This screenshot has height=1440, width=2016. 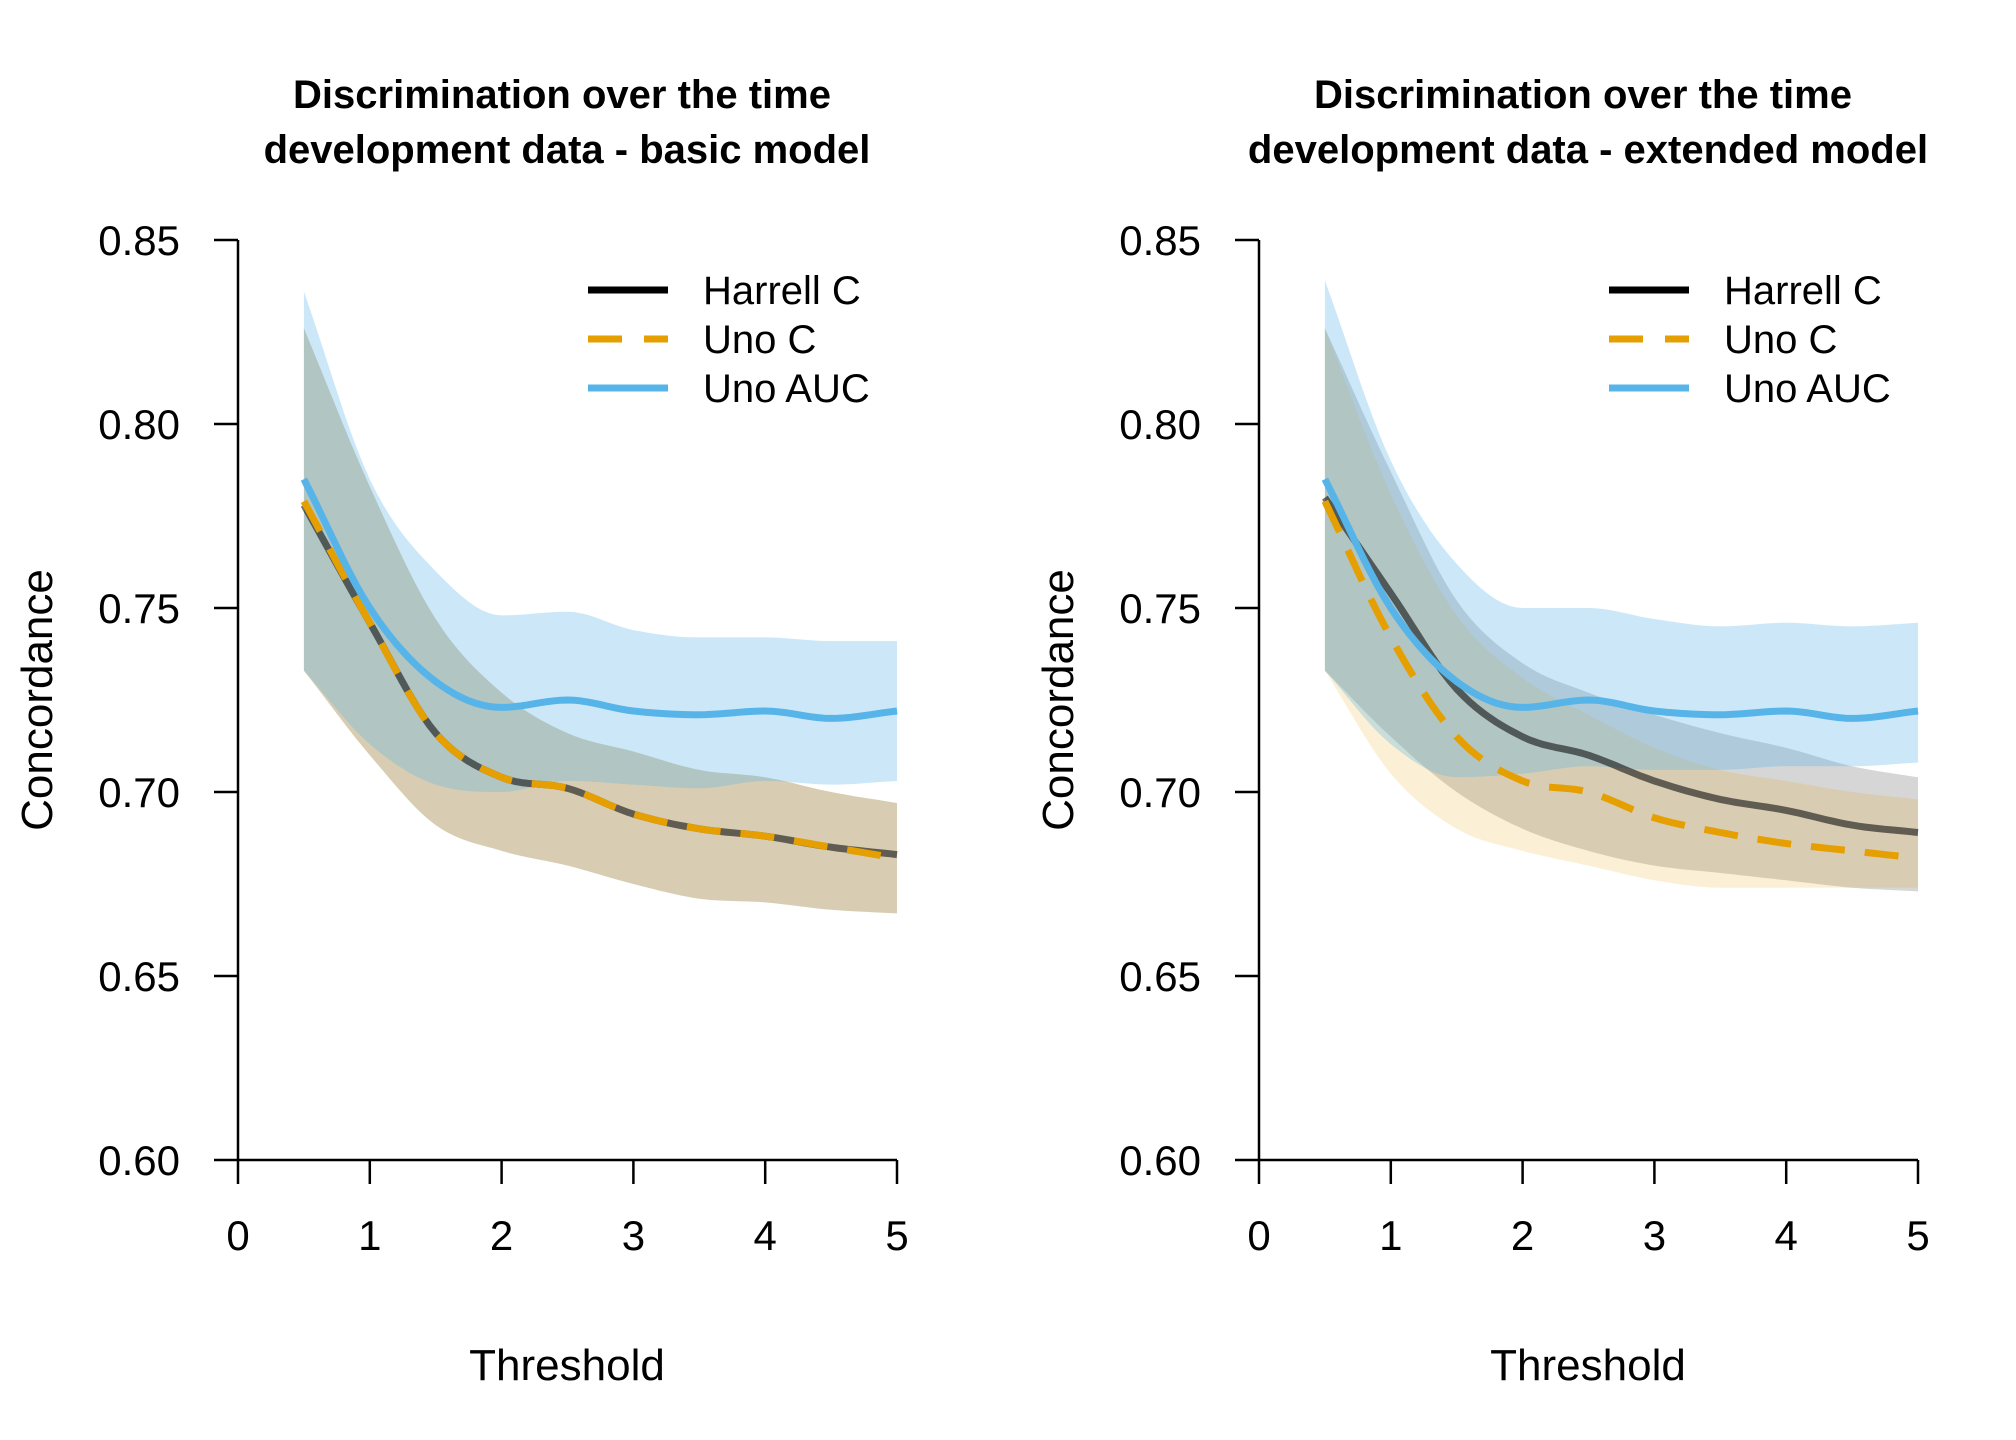 I want to click on harrell-c-confidence-band, so click(x=600, y=621).